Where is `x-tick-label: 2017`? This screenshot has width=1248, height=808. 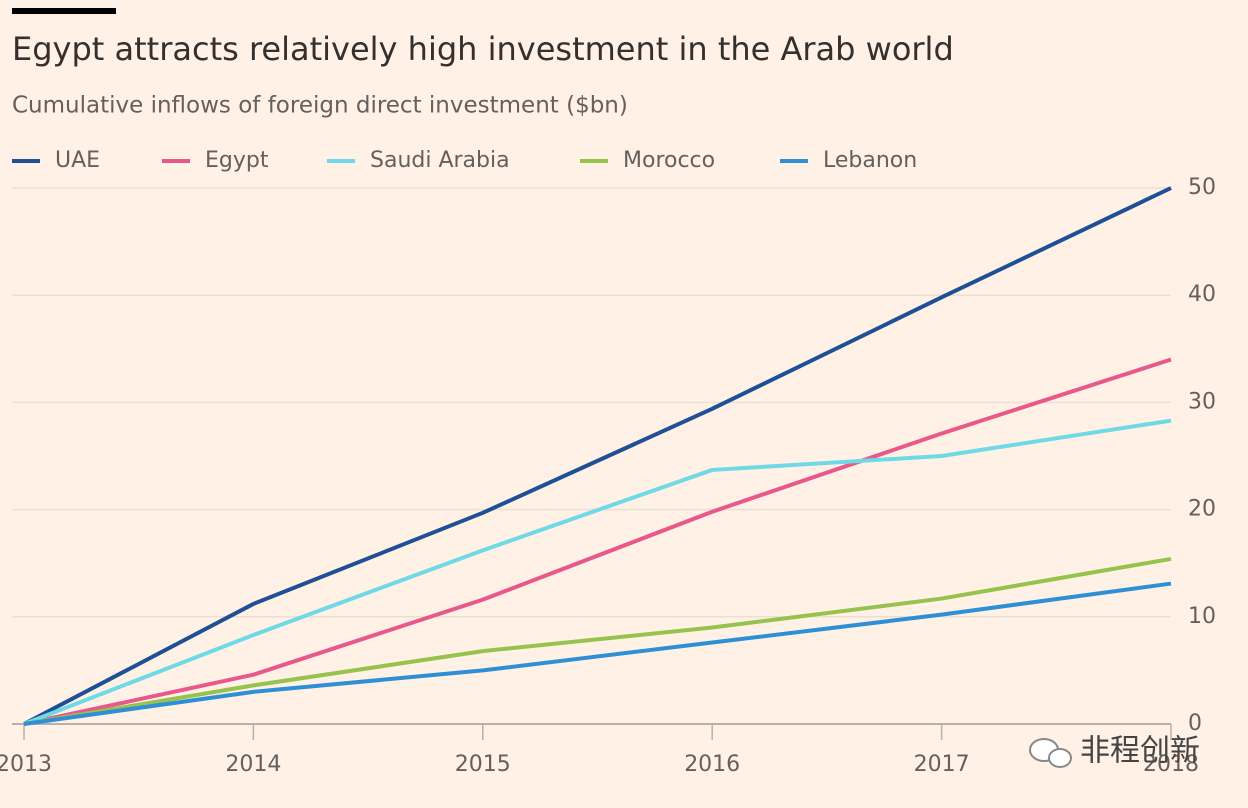
x-tick-label: 2017 is located at coordinates (942, 764).